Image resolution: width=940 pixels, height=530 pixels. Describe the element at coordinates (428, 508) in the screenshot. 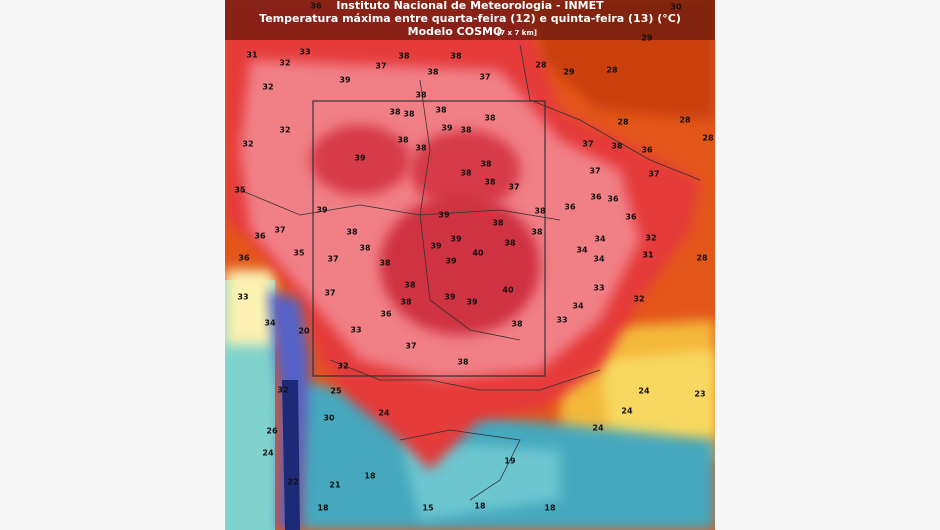

I see `temperature-label: 15` at that location.